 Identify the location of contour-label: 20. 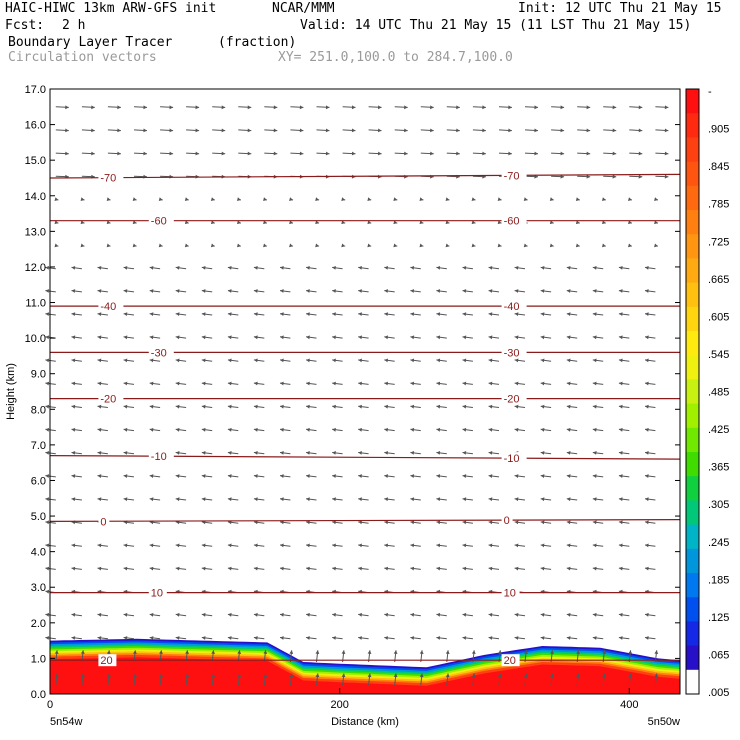
(106, 661).